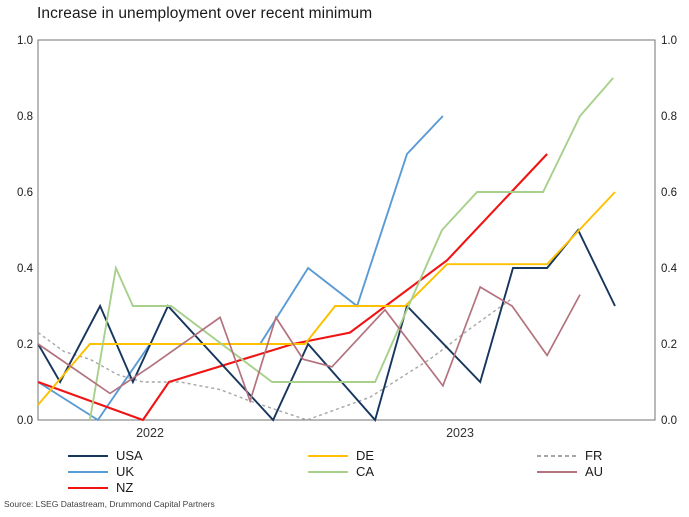 This screenshot has width=689, height=517. I want to click on legend-item-fr: FR, so click(570, 456).